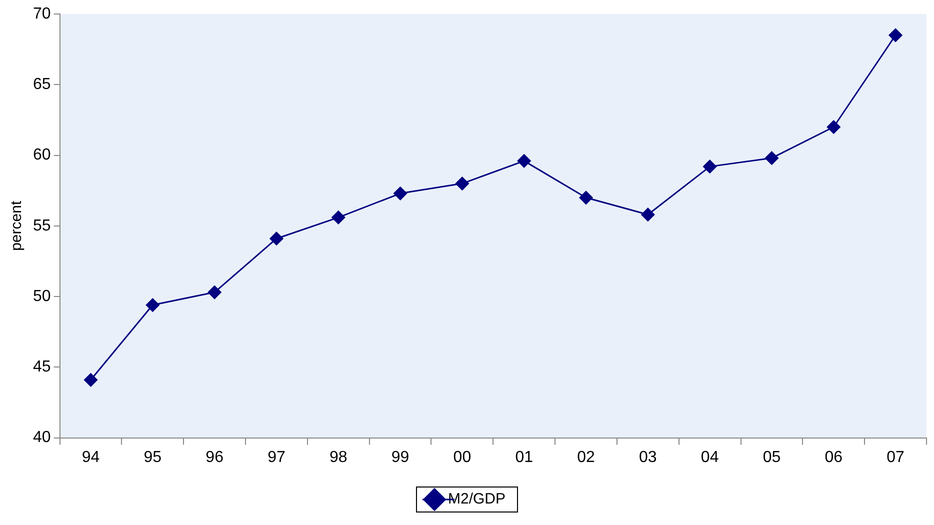  Describe the element at coordinates (400, 457) in the screenshot. I see `x-tick-label: 99` at that location.